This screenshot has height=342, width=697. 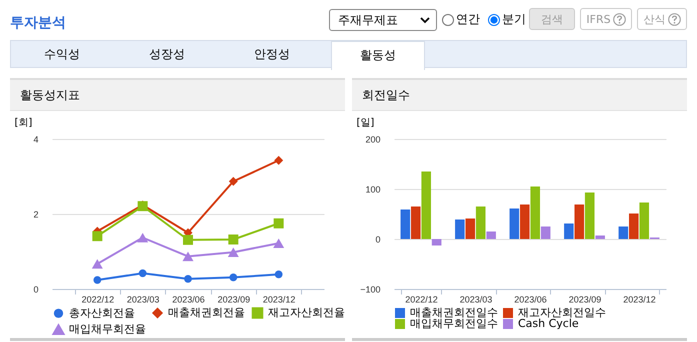 I want to click on text: 안정성, so click(x=272, y=54).